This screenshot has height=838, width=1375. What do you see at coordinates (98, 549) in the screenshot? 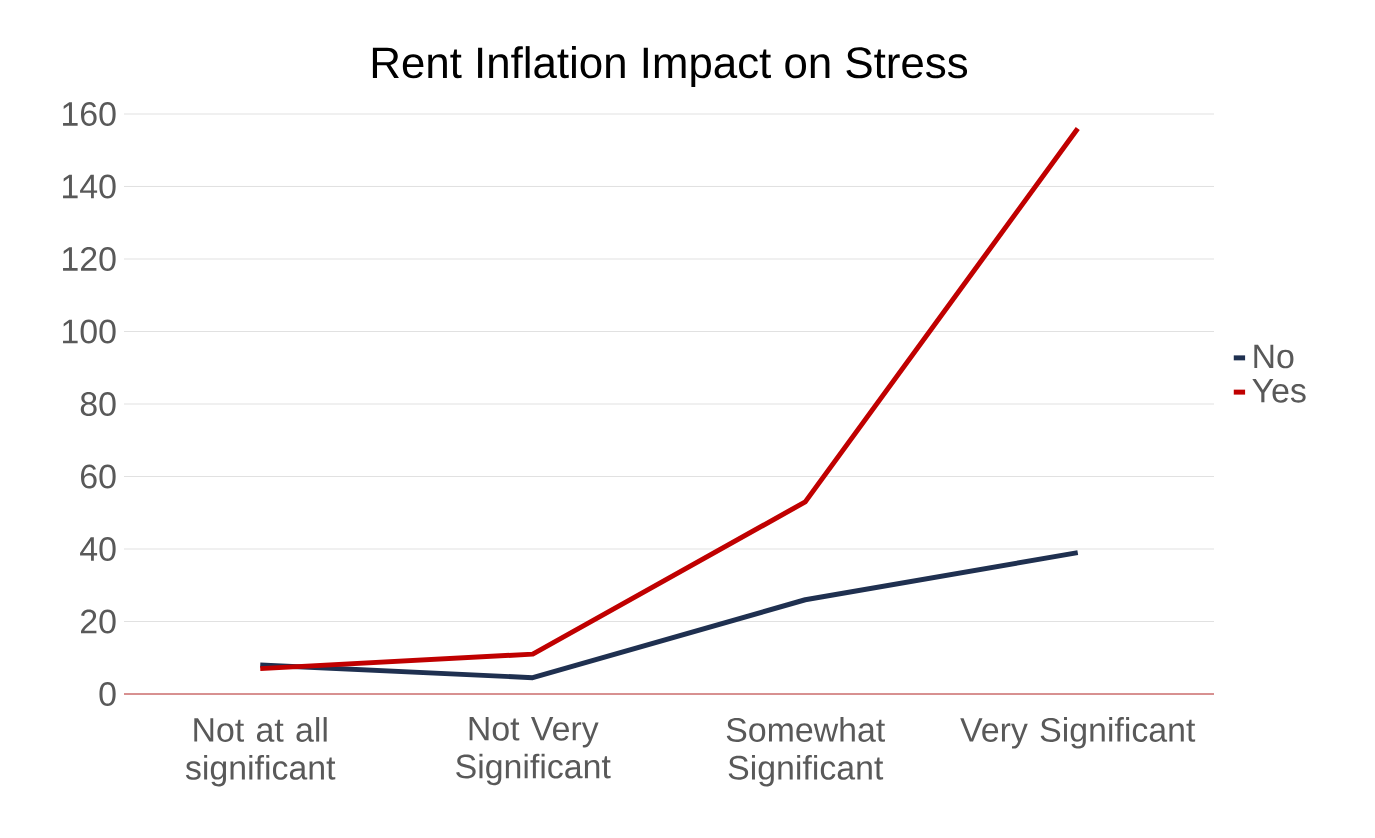
I see `y-tick-label: 40` at bounding box center [98, 549].